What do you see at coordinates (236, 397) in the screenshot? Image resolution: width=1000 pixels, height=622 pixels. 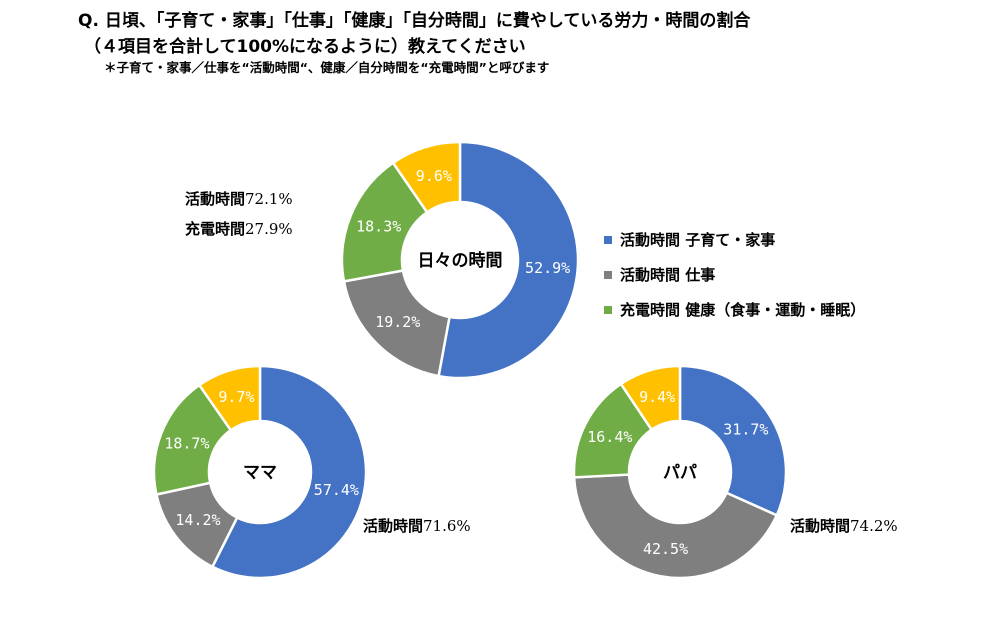 I see `mama-label-self: 9.7%` at bounding box center [236, 397].